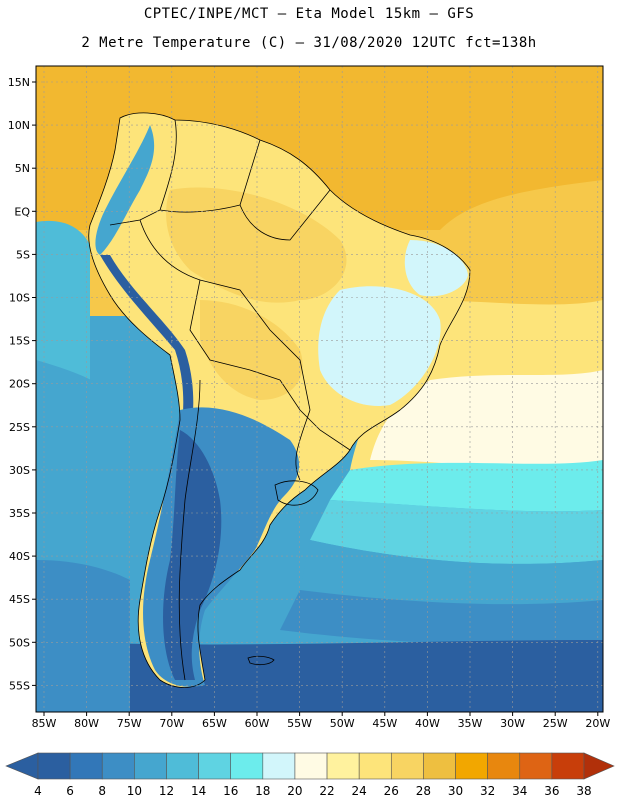 The width and height of the screenshot is (618, 800). I want to click on longitude-label: 20W, so click(597, 723).